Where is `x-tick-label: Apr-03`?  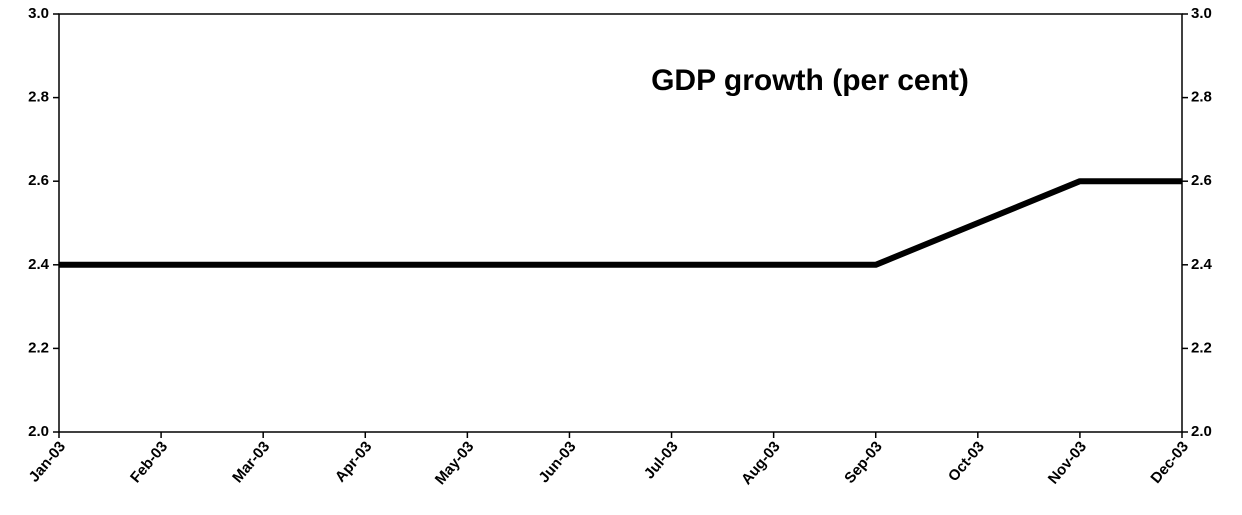
x-tick-label: Apr-03 is located at coordinates (354, 461).